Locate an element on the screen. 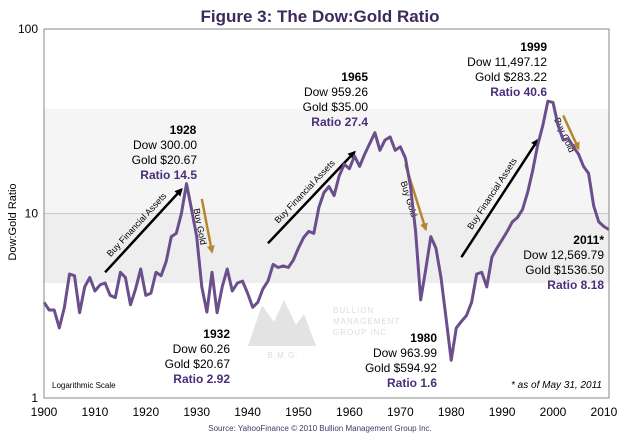 The image size is (640, 440). y-tick-100: 100 is located at coordinates (28, 29).